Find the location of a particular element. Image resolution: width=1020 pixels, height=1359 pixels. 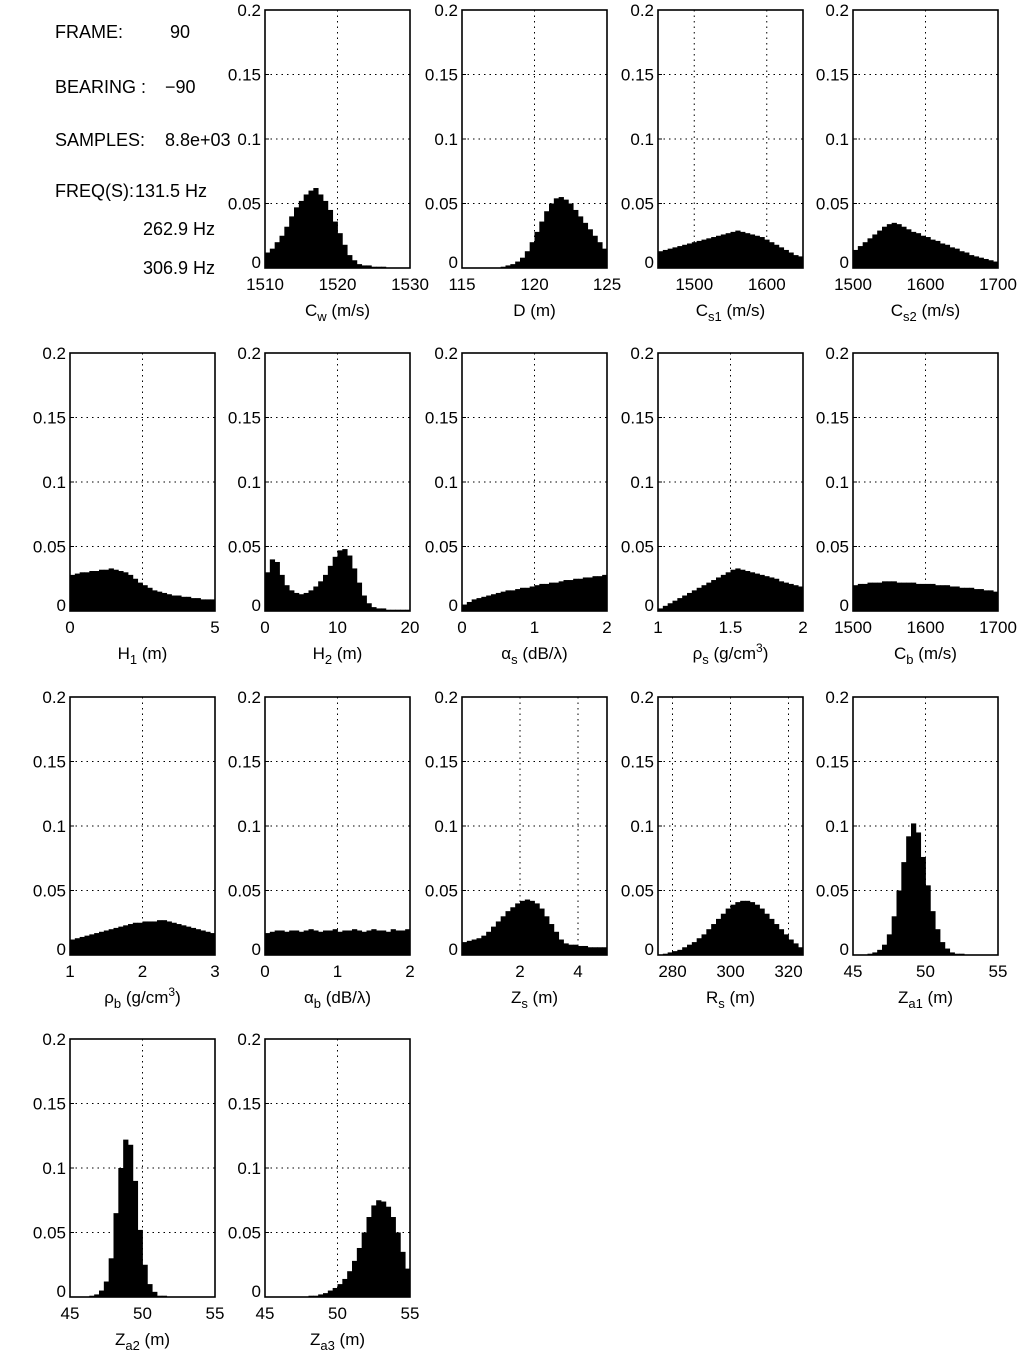

y-tick-label: 0.2 is located at coordinates (837, 697).